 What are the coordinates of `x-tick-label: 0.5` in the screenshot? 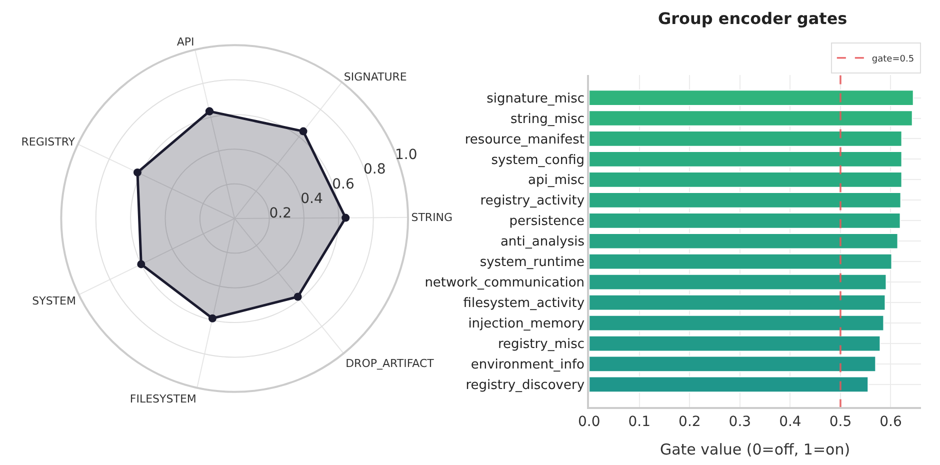 It's located at (840, 422).